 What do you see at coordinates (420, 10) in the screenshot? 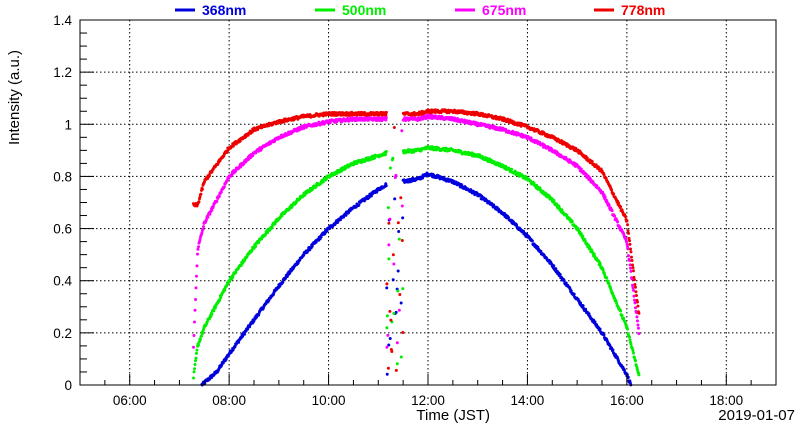
I see `legend: 368nm 500nm 675nm 778nm` at bounding box center [420, 10].